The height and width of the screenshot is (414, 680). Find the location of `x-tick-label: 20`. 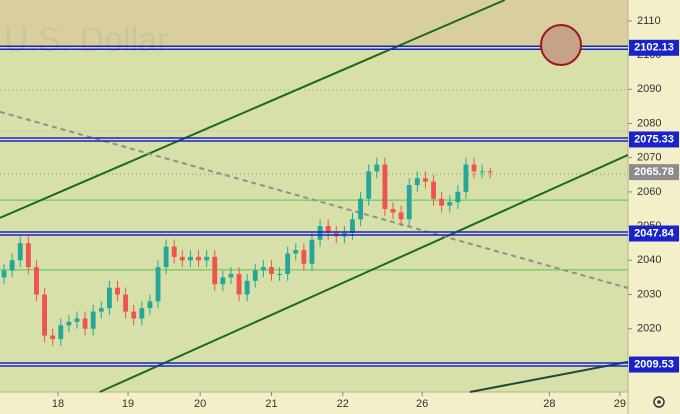

x-tick-label: 20 is located at coordinates (200, 404).